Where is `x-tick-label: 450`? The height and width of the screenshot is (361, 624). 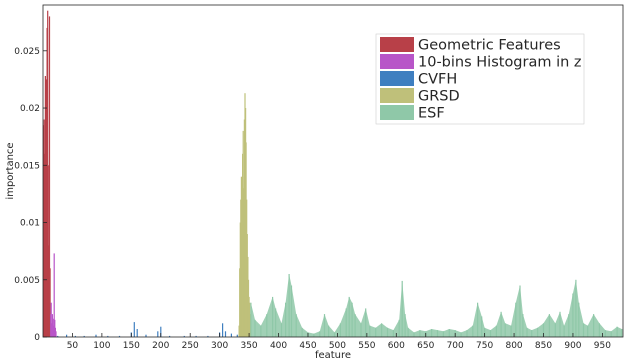
x-tick-label: 450 is located at coordinates (307, 346).